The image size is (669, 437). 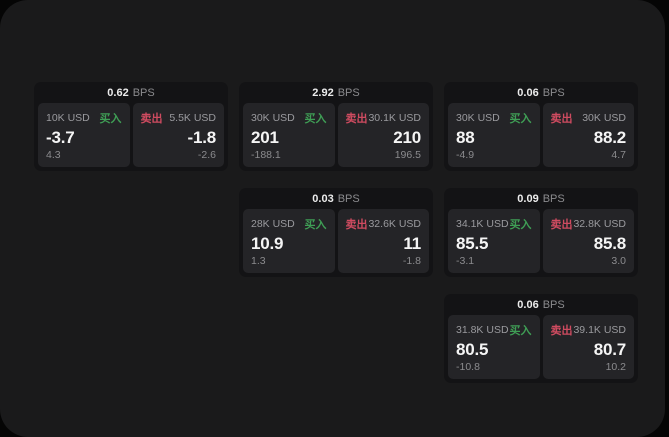 I want to click on sell-amount: 30K USD, so click(x=604, y=118).